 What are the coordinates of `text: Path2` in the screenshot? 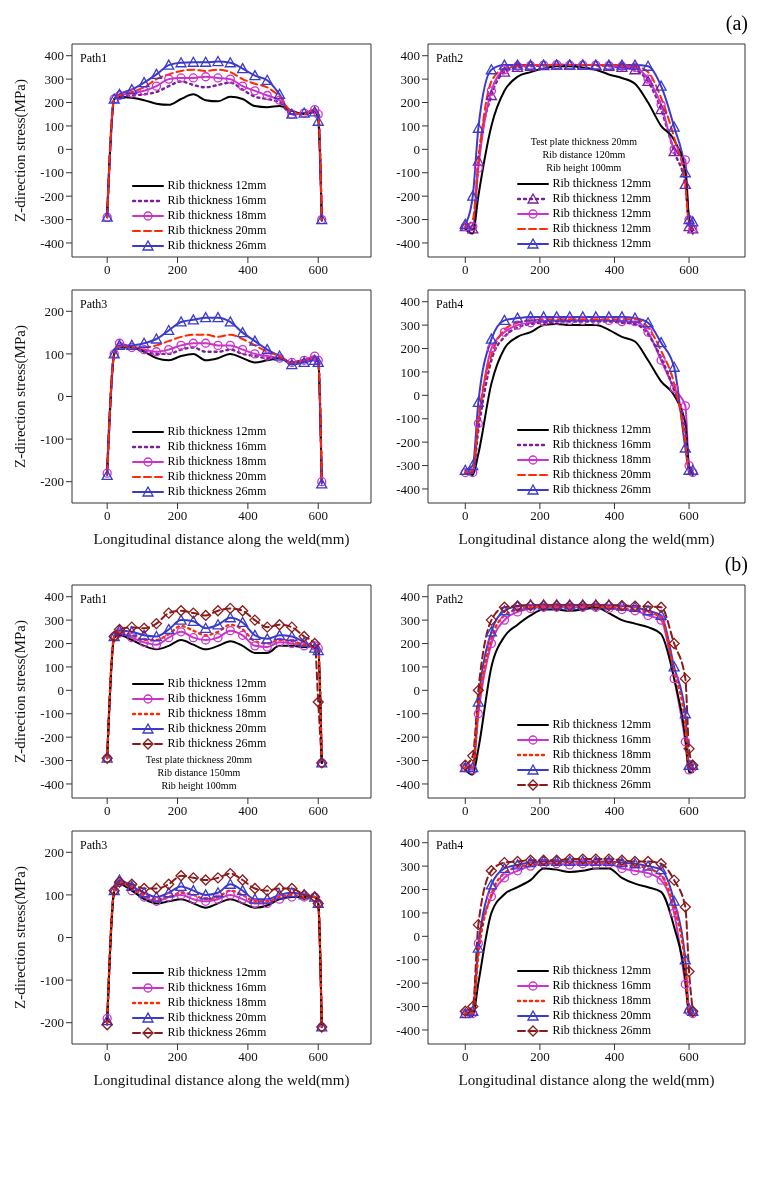 It's located at (450, 599).